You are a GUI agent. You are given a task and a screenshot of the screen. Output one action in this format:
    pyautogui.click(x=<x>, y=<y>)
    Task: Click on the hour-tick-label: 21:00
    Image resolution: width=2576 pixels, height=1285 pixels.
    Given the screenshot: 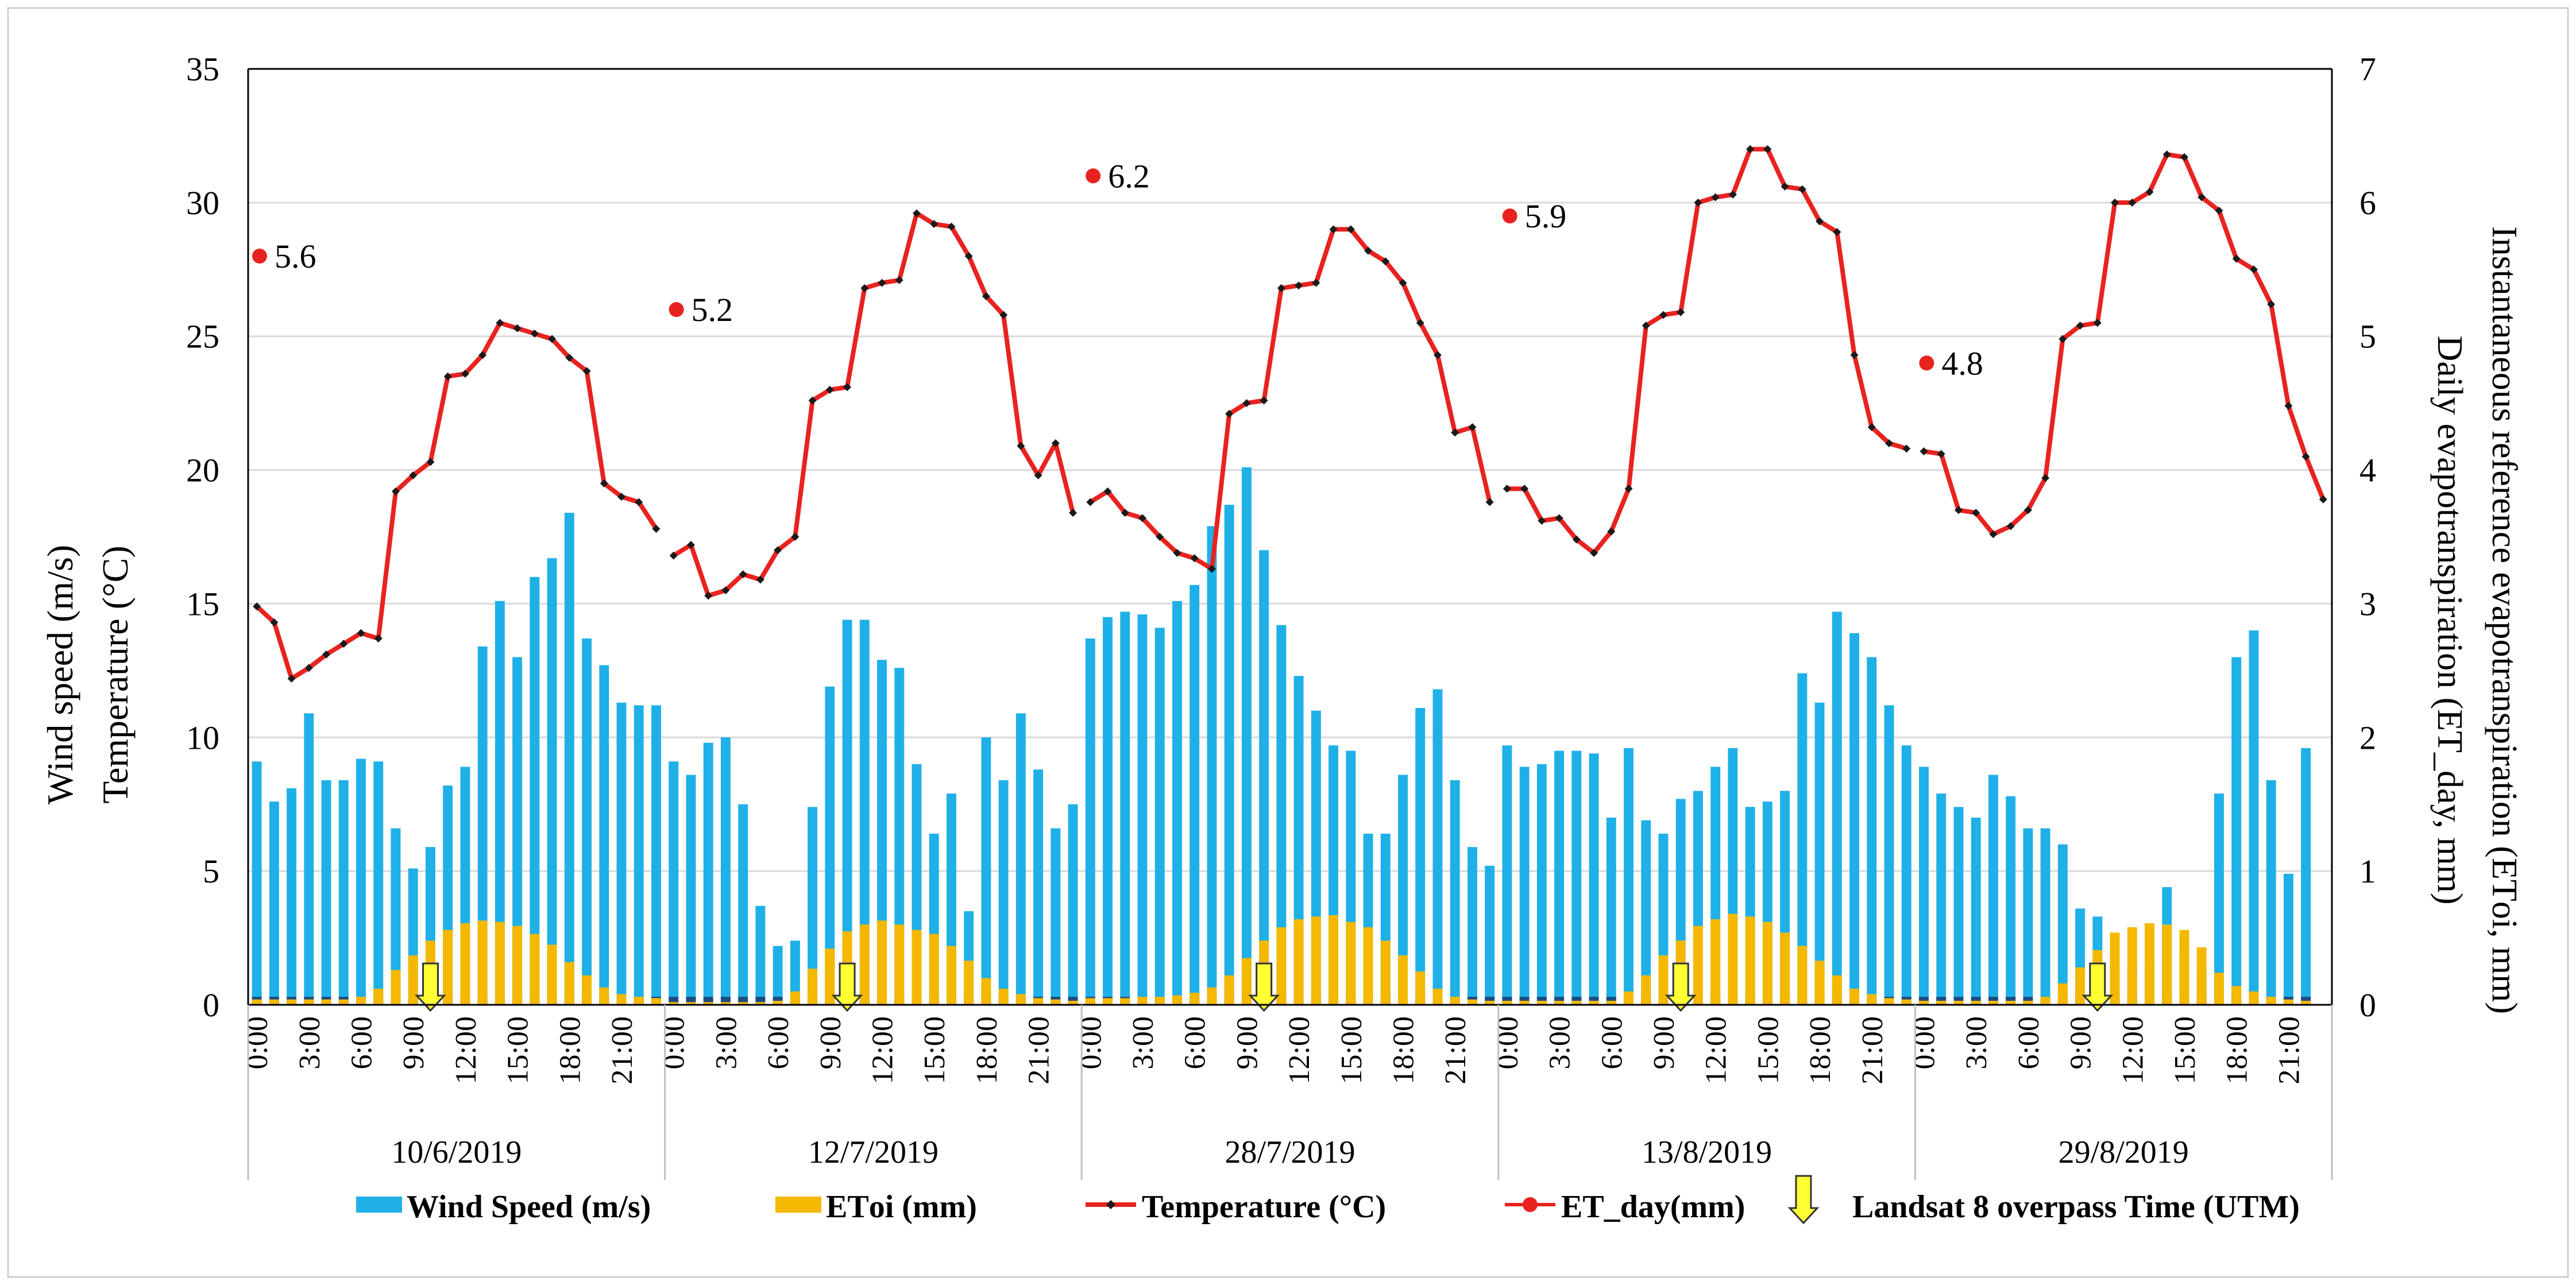 What is the action you would take?
    pyautogui.click(x=1039, y=1050)
    